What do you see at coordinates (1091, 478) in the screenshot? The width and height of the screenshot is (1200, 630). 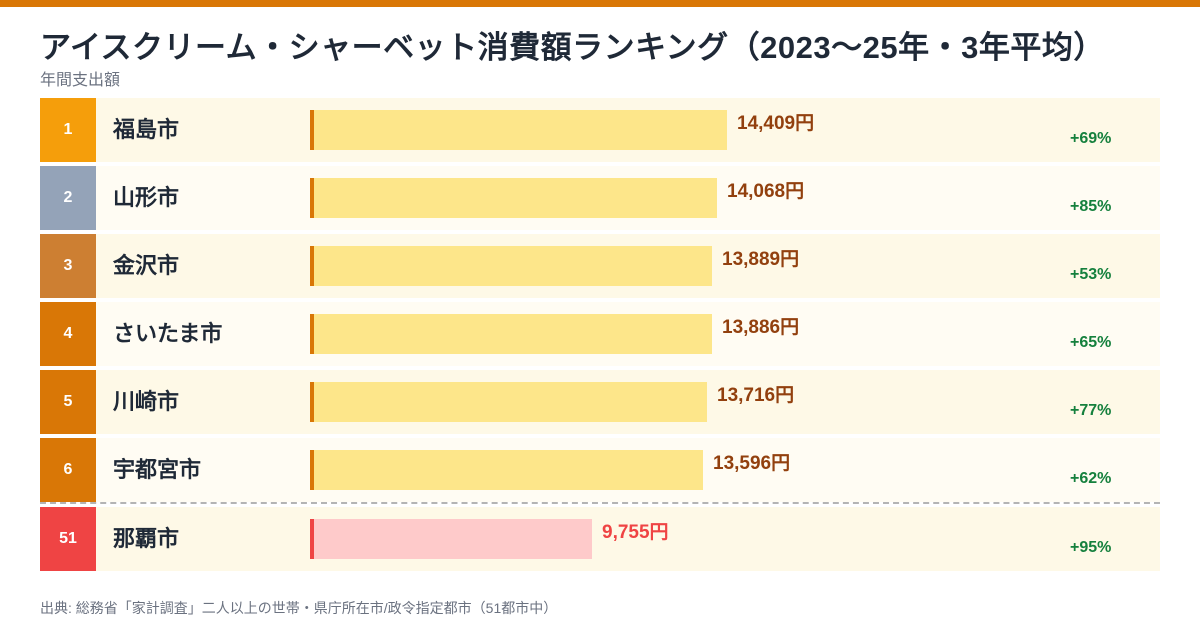 I see `change-label: +62%` at bounding box center [1091, 478].